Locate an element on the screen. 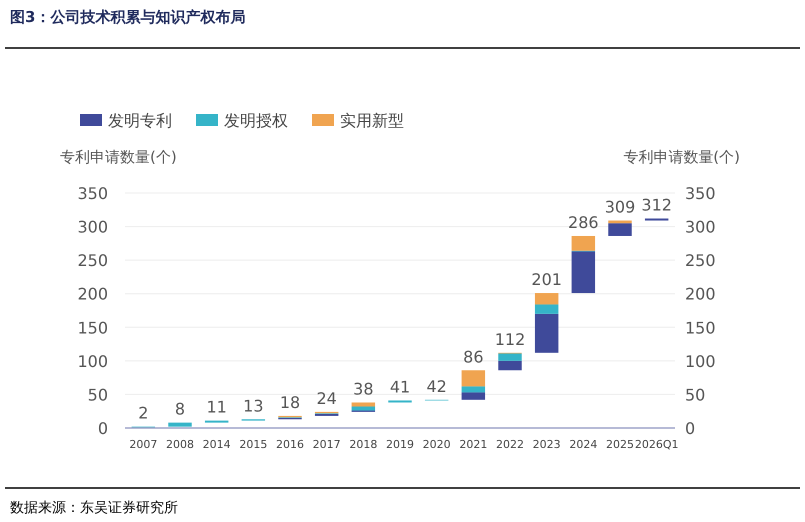 The image size is (805, 522). x-tick-label: 2018 is located at coordinates (363, 444).